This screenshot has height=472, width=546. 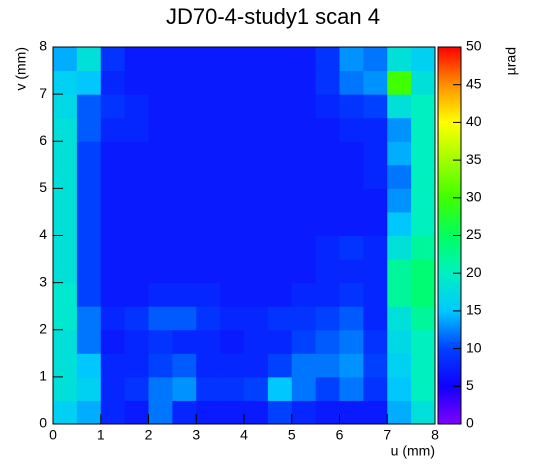 I want to click on z-tick-label: 10, so click(x=474, y=347).